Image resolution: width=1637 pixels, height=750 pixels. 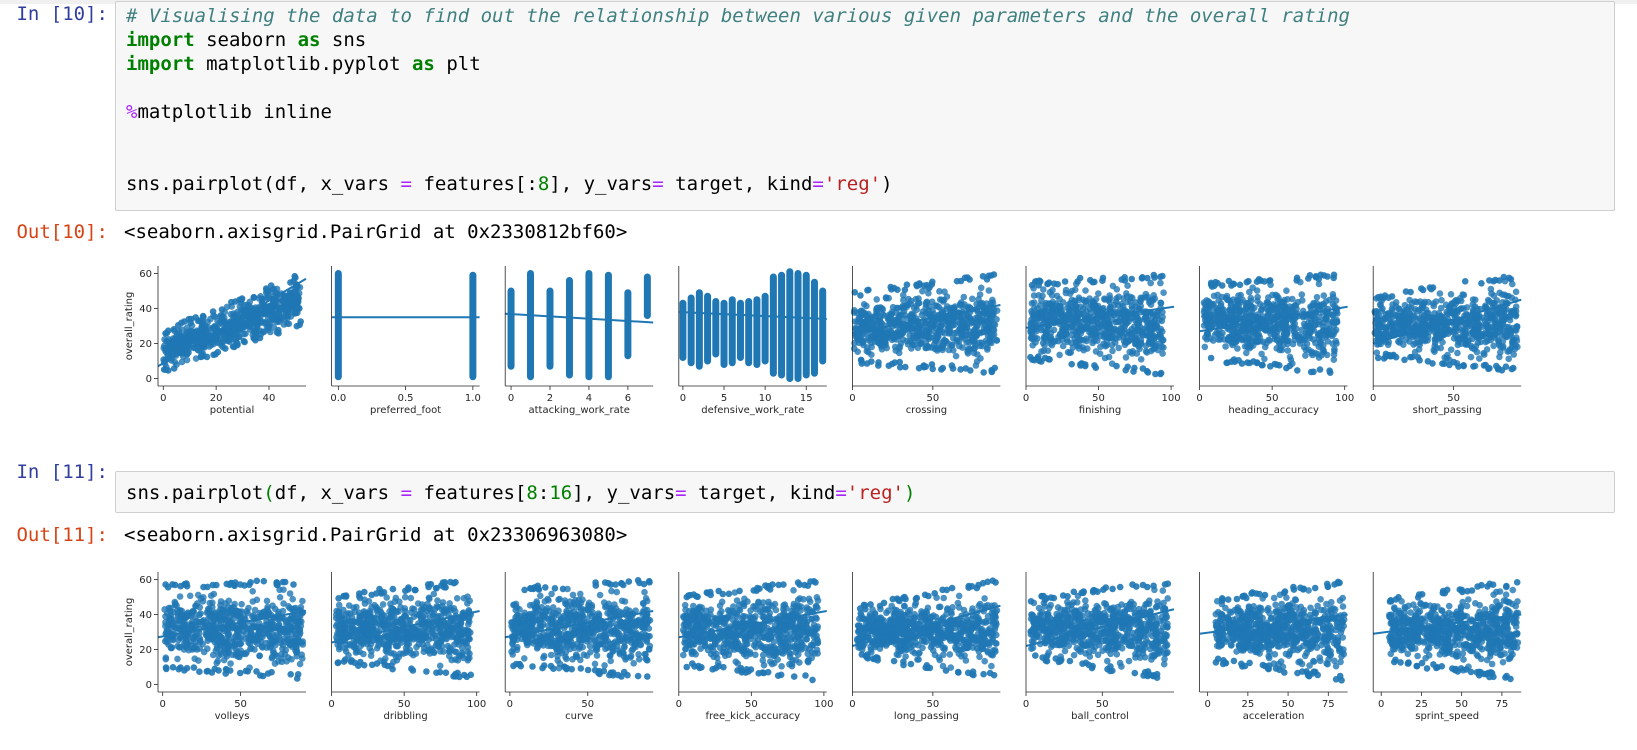 What do you see at coordinates (229, 112) in the screenshot?
I see `code-line-magic: %matplotlib inline` at bounding box center [229, 112].